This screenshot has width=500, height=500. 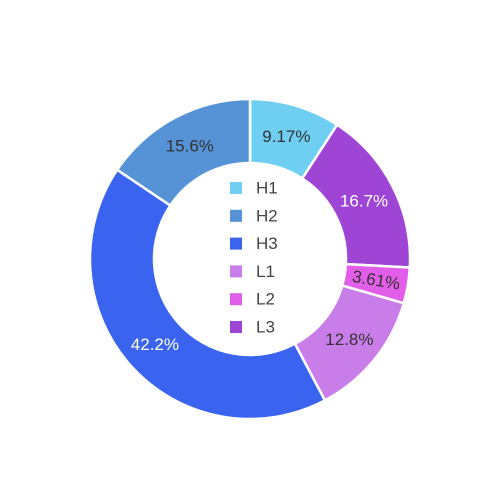 I want to click on legend-swatch-h2, so click(x=236, y=215).